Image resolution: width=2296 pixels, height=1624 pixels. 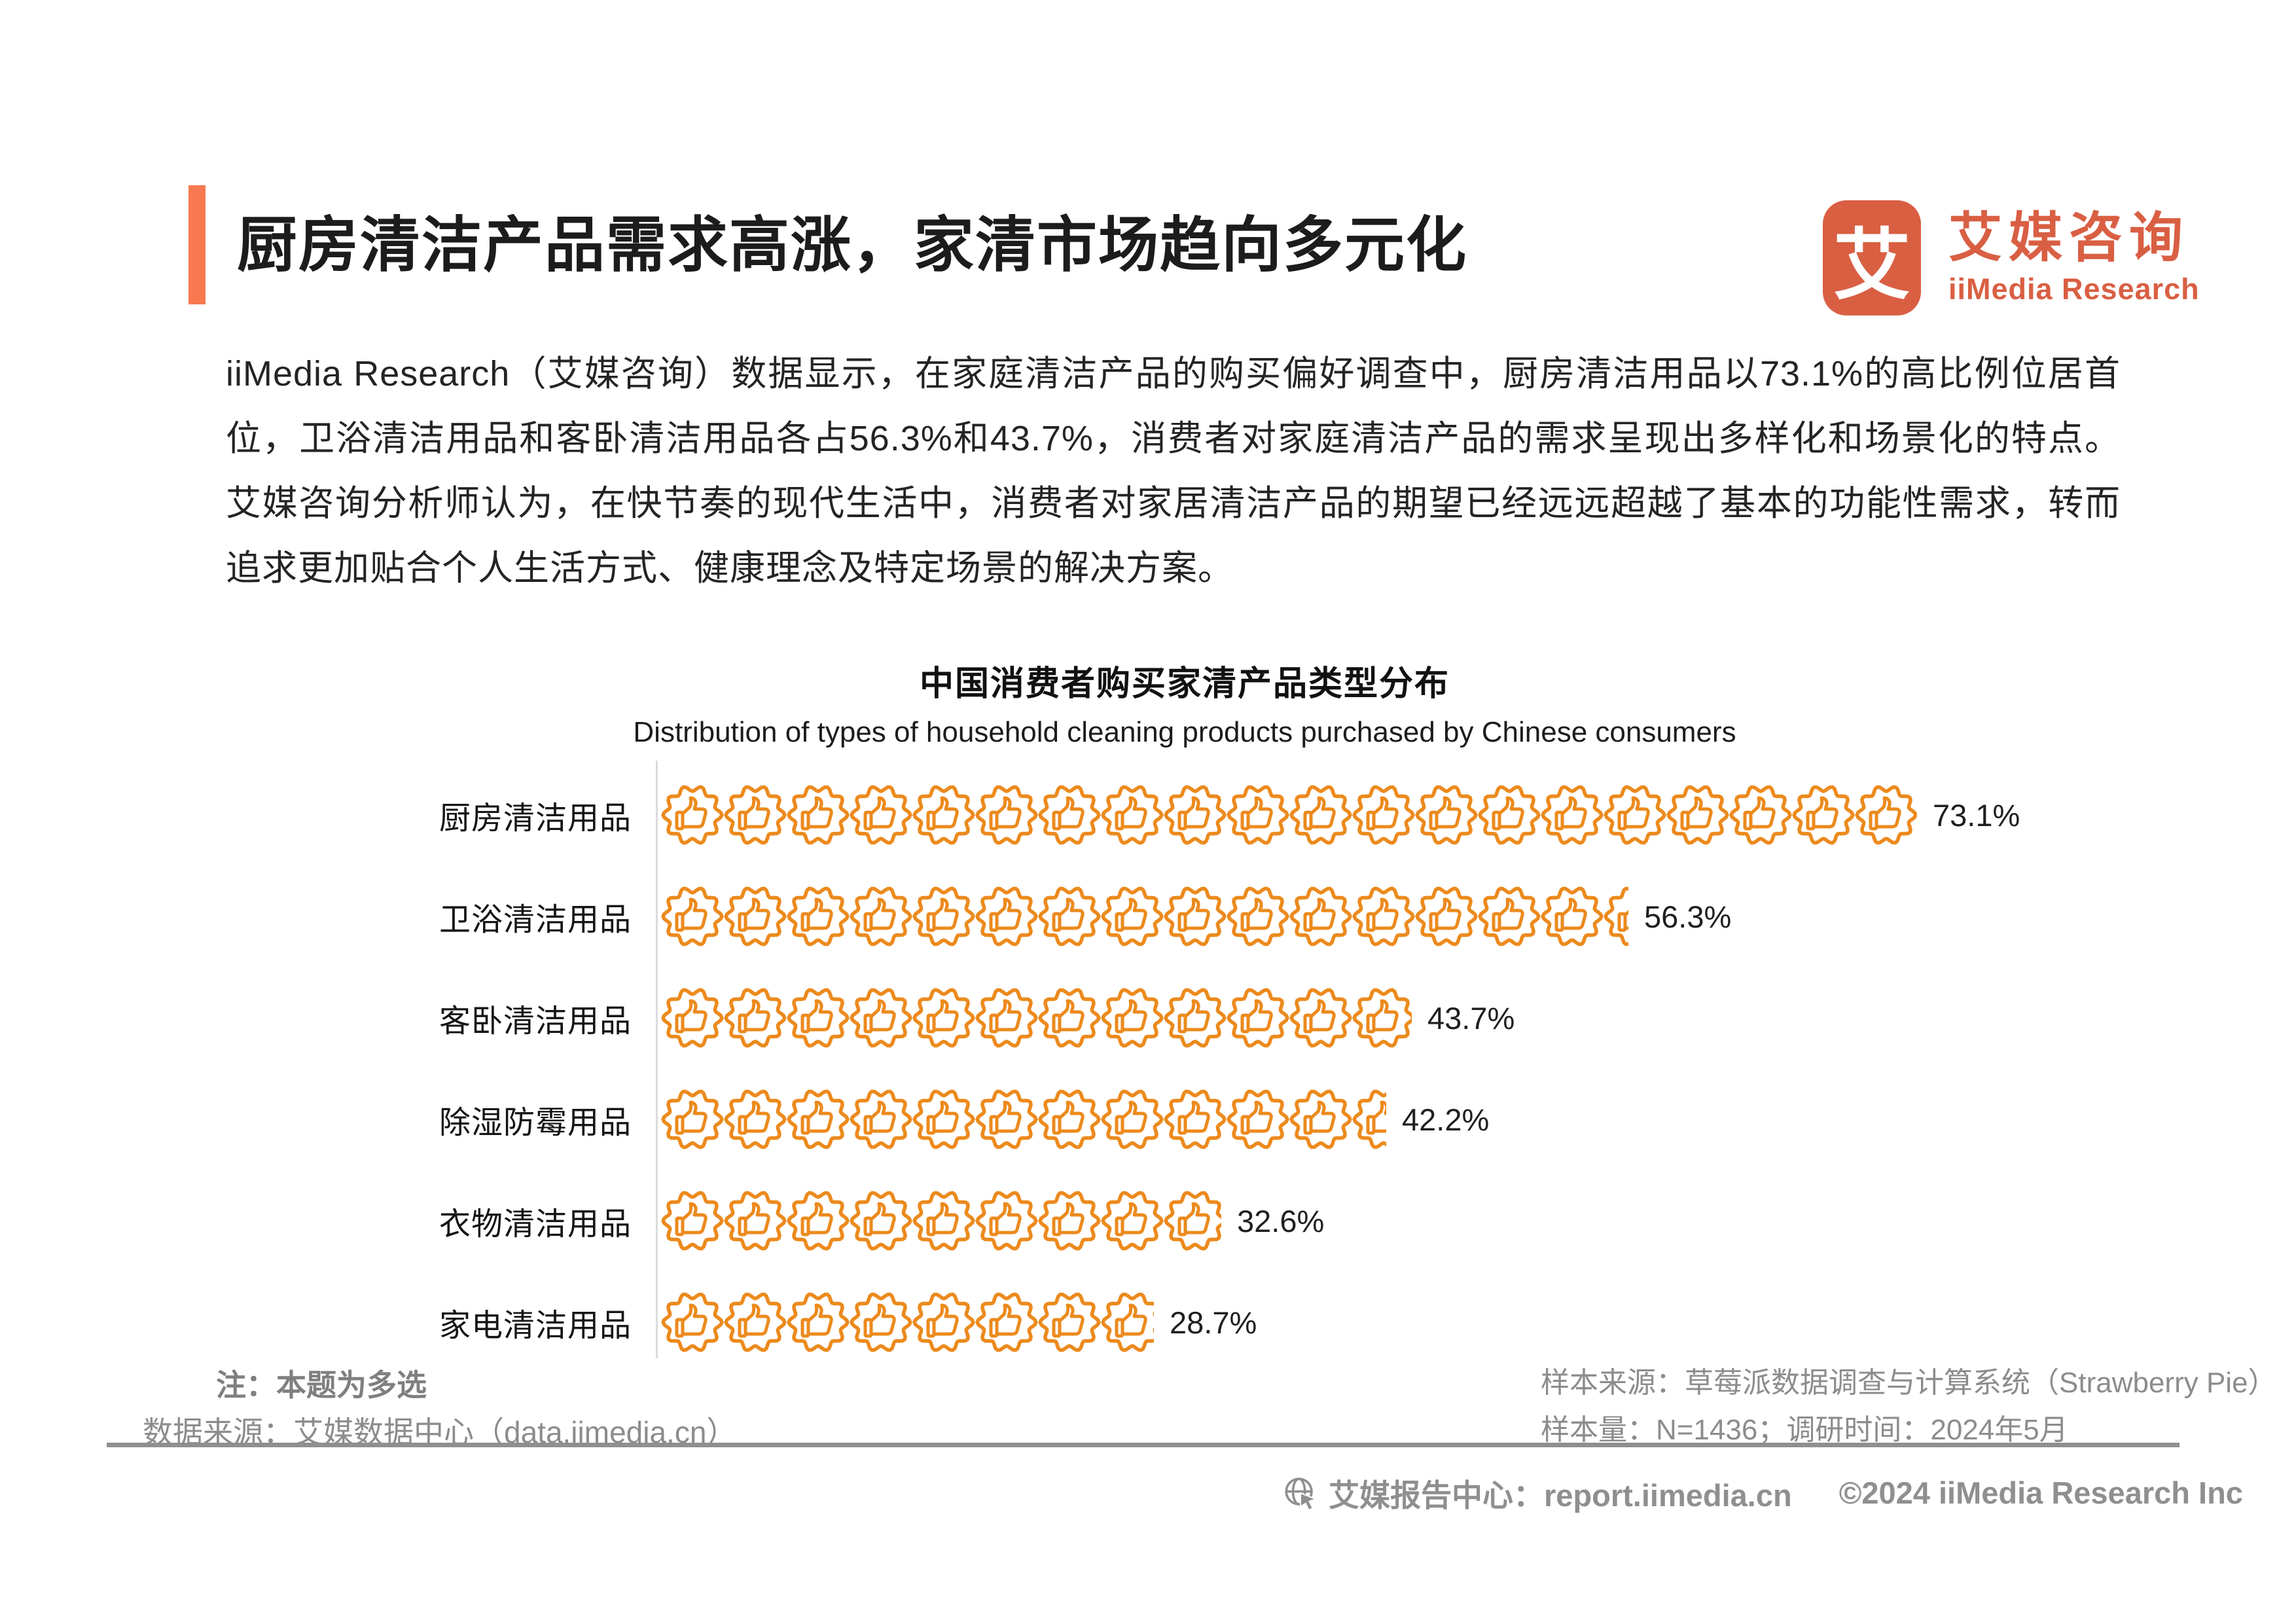 I want to click on row-label: 衣物清洁用品, so click(x=535, y=1224).